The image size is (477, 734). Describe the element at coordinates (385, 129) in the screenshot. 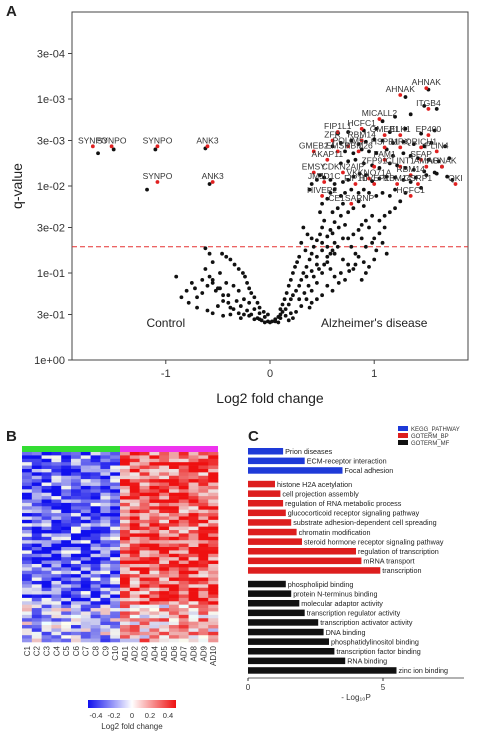

I see `gene-label: GMEB1` at that location.